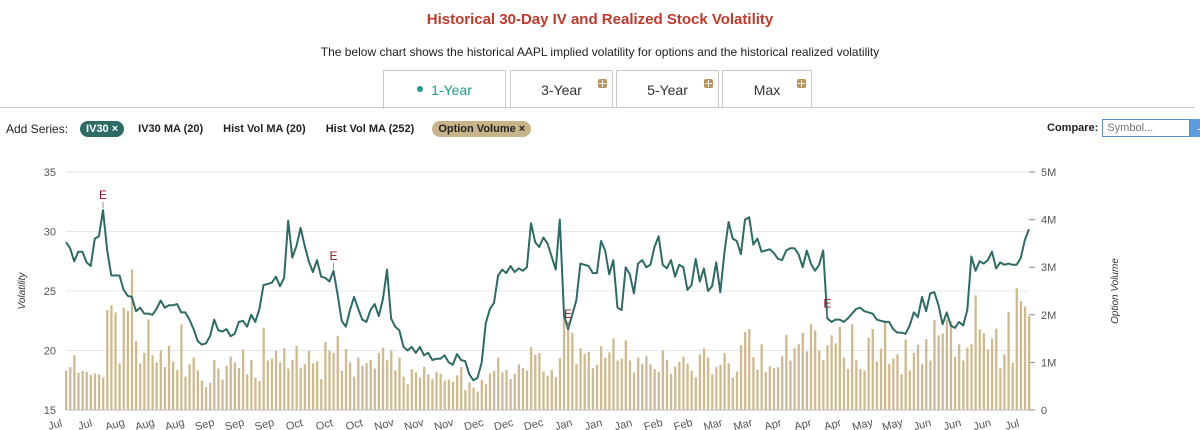 The image size is (1200, 430). What do you see at coordinates (1073, 128) in the screenshot?
I see `compare-label: Compare:` at bounding box center [1073, 128].